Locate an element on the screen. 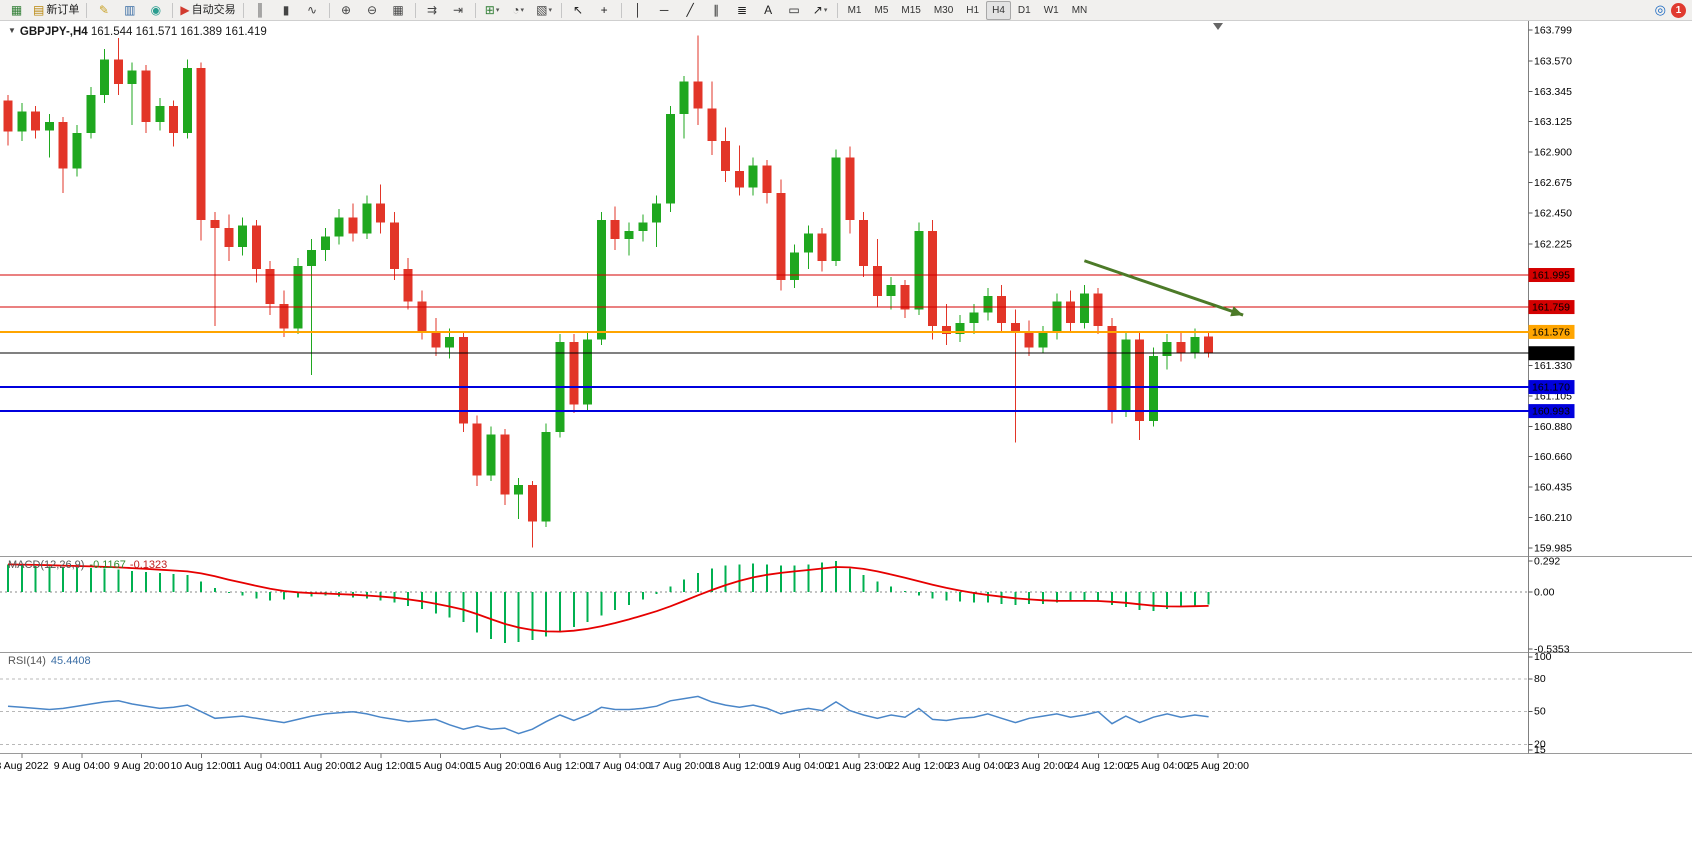 This screenshot has height=844, width=1692. periods-dropdown-caret: ▾ is located at coordinates (522, 10).